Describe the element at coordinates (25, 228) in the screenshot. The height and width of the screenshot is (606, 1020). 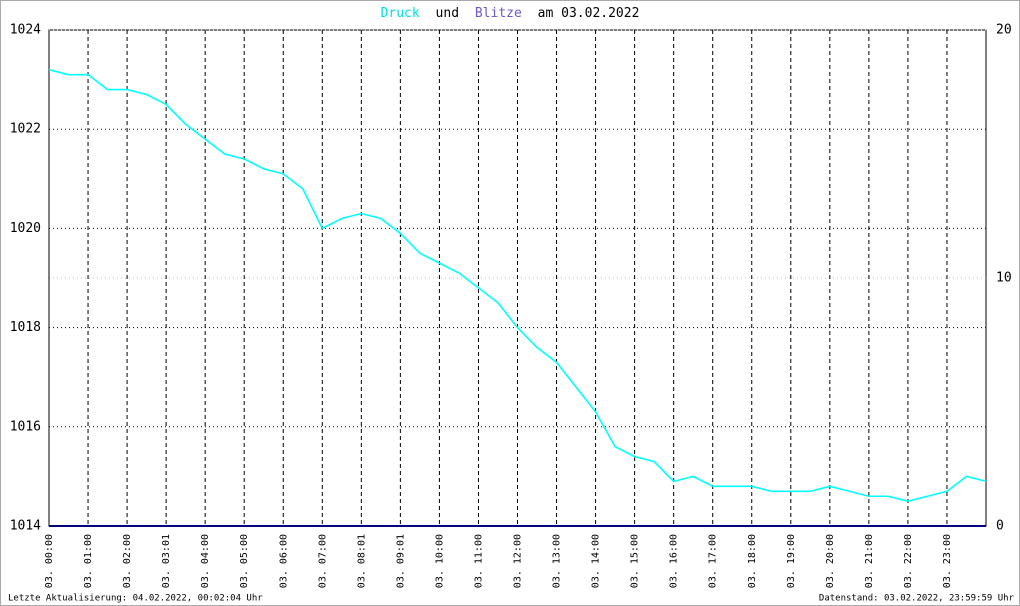
I see `y-tick-label: 1020` at that location.